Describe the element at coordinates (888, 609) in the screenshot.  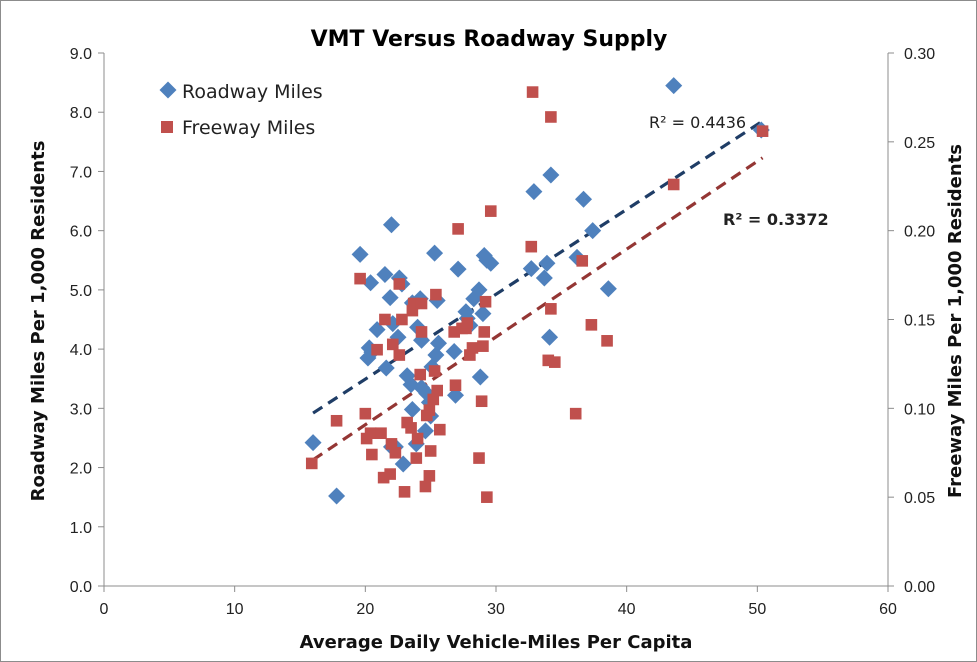
I see `x-tick-label: 60` at that location.